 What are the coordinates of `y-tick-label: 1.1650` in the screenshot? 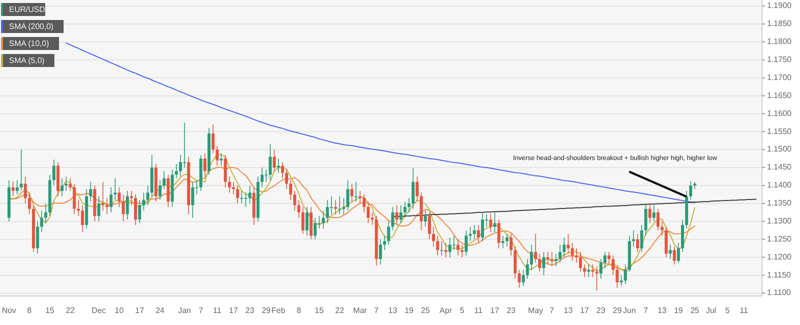 It's located at (779, 95).